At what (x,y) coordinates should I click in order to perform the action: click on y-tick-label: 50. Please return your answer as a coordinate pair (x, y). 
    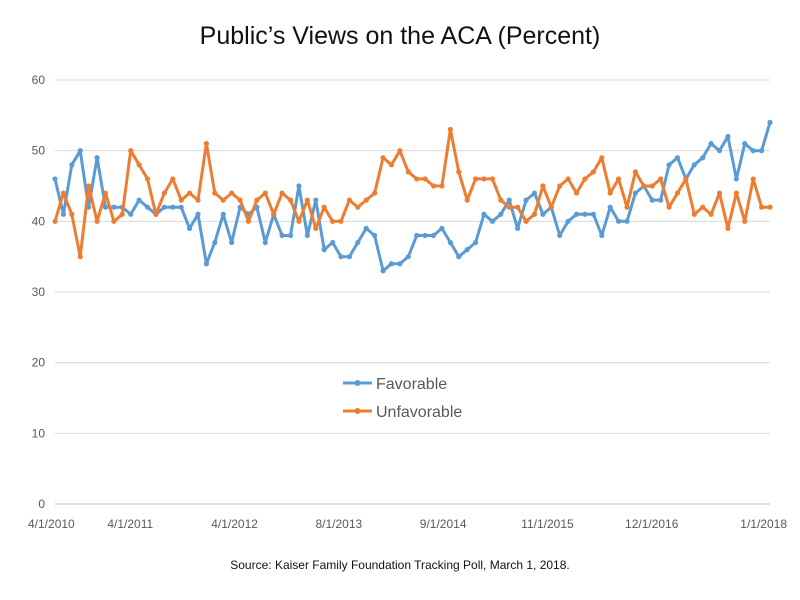
    Looking at the image, I should click on (39, 151).